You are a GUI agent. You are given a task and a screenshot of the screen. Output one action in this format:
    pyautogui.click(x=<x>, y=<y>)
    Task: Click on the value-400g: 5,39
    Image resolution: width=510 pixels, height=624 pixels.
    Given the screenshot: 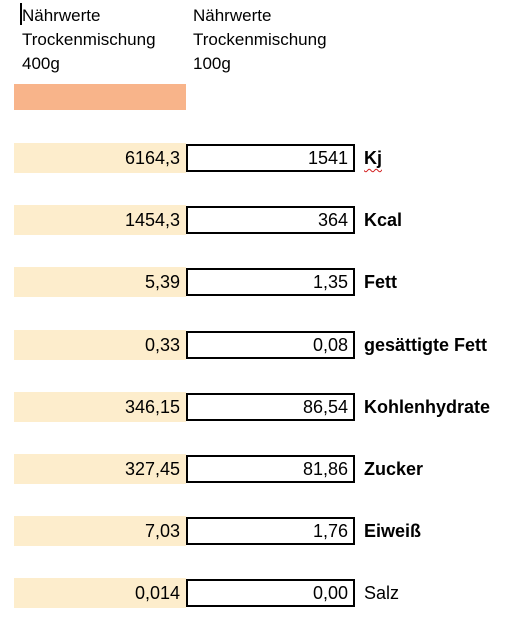 What is the action you would take?
    pyautogui.click(x=100, y=282)
    